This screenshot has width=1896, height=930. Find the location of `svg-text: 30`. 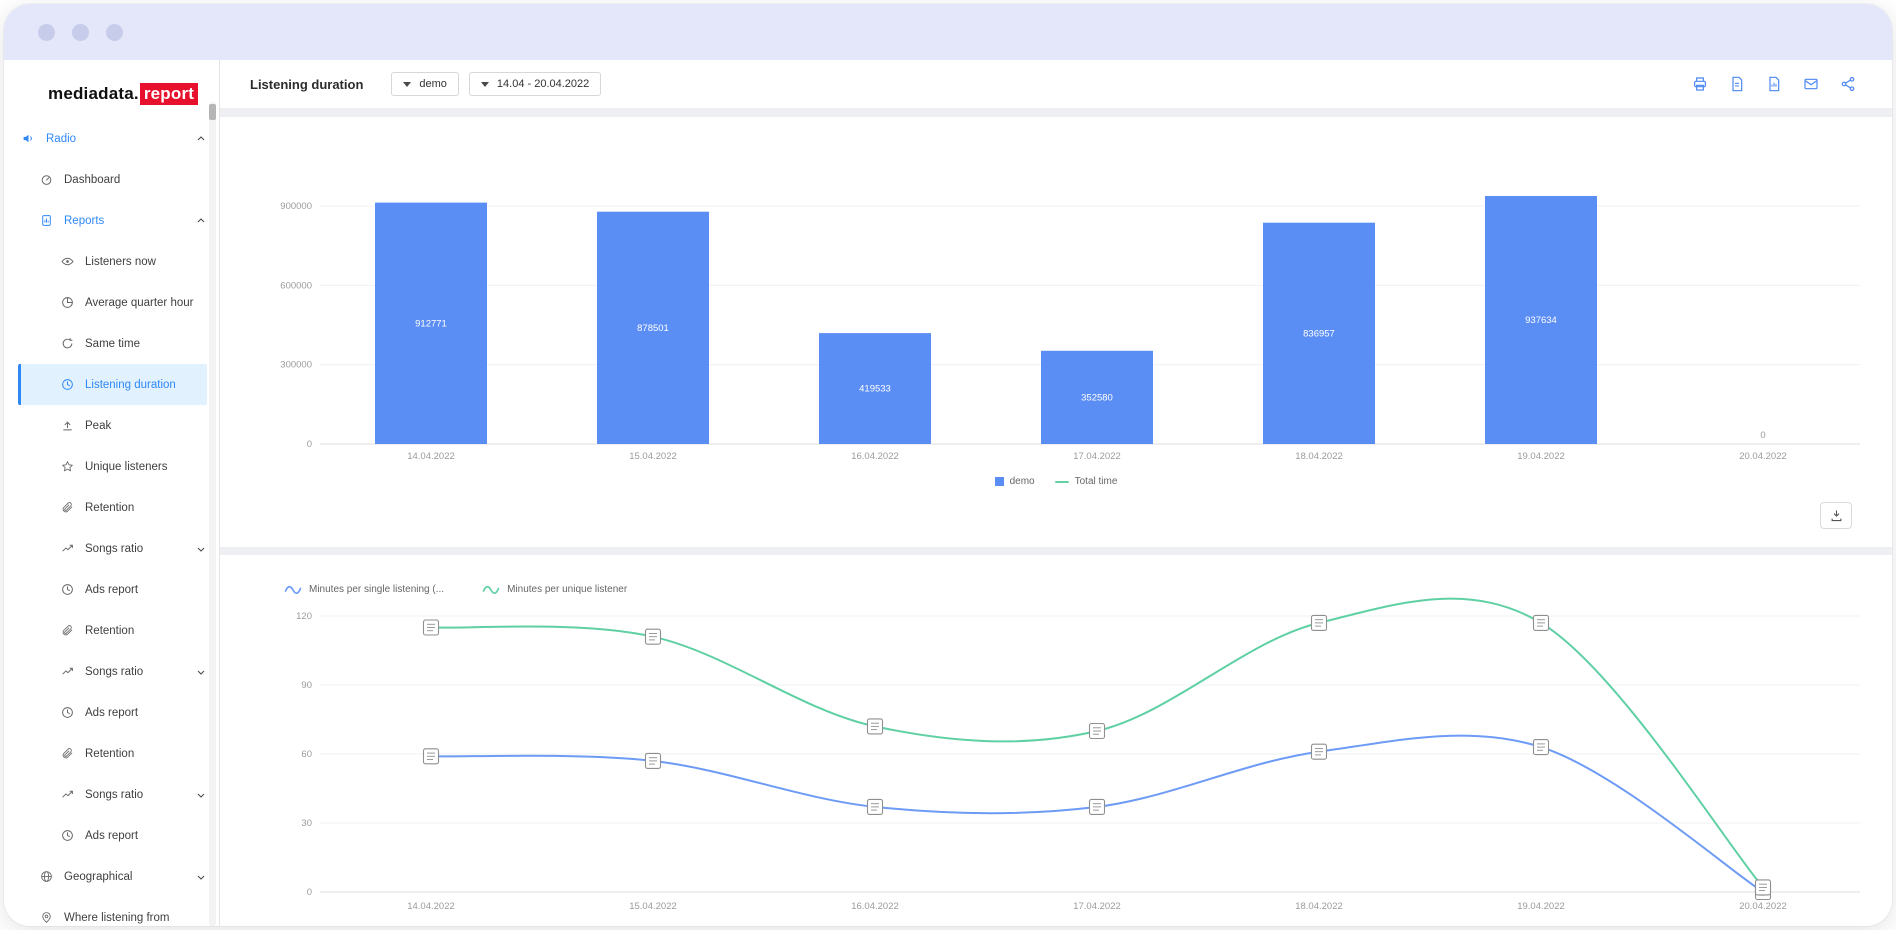

svg-text: 30 is located at coordinates (306, 823).